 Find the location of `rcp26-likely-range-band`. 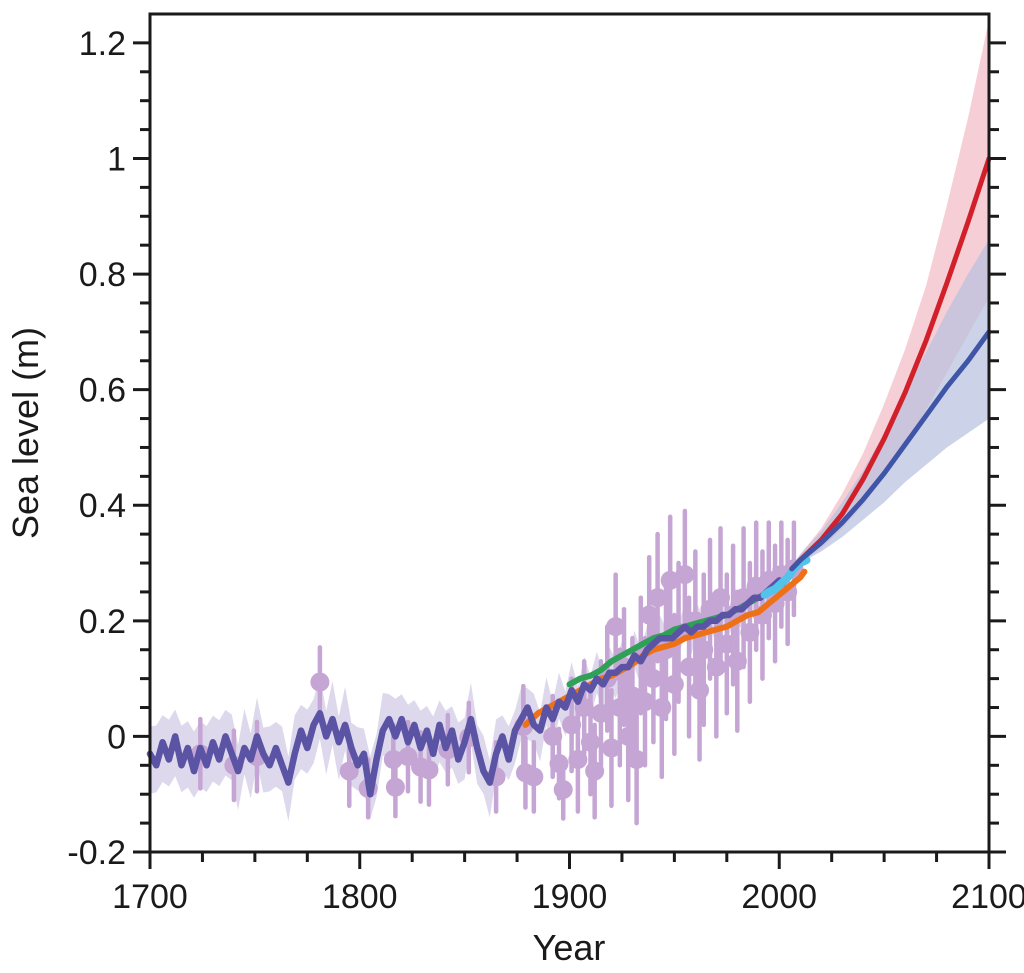

rcp26-likely-range-band is located at coordinates (890, 405).